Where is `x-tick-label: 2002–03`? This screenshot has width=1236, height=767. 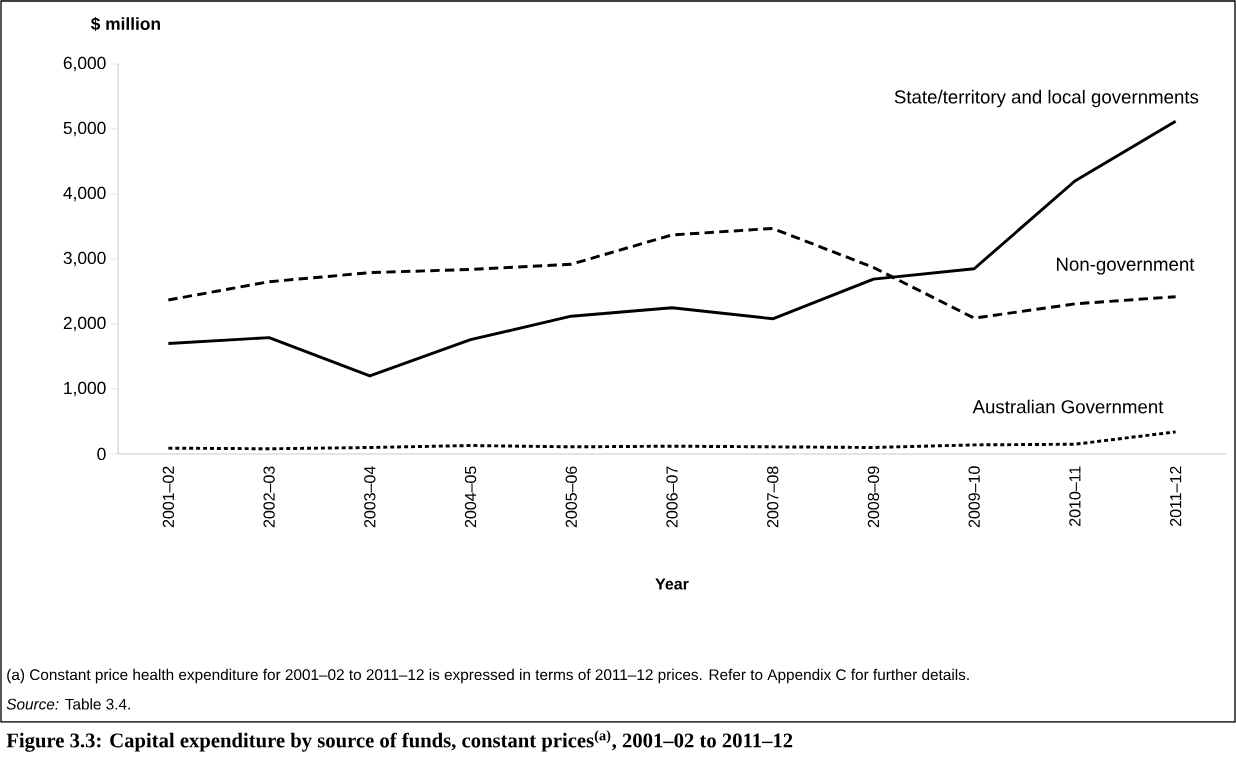
x-tick-label: 2002–03 is located at coordinates (269, 497).